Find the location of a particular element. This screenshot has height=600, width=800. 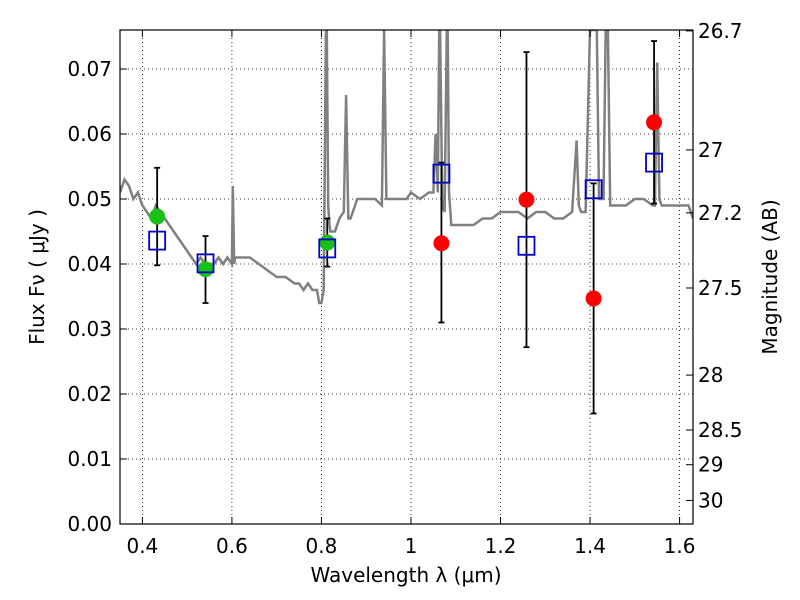

magnitude-axis-ticks: 26.7 27 27.2 27.5 28 28.5 29 30 is located at coordinates (714, 265).